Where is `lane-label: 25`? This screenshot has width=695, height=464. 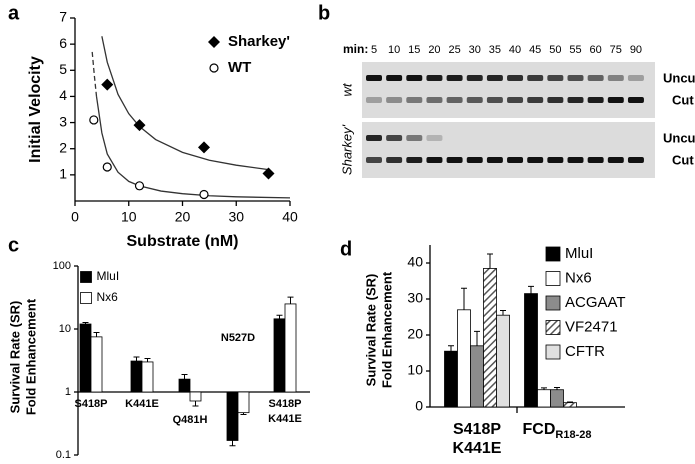 lane-label: 25 is located at coordinates (454, 50).